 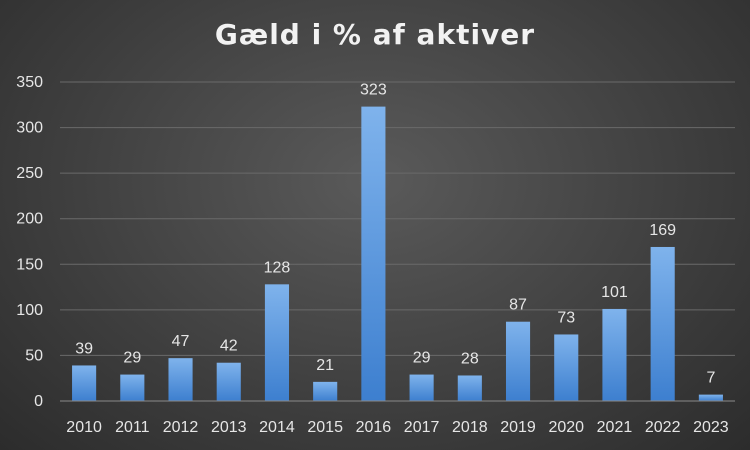 What do you see at coordinates (84, 427) in the screenshot?
I see `x-tick-label: 2010` at bounding box center [84, 427].